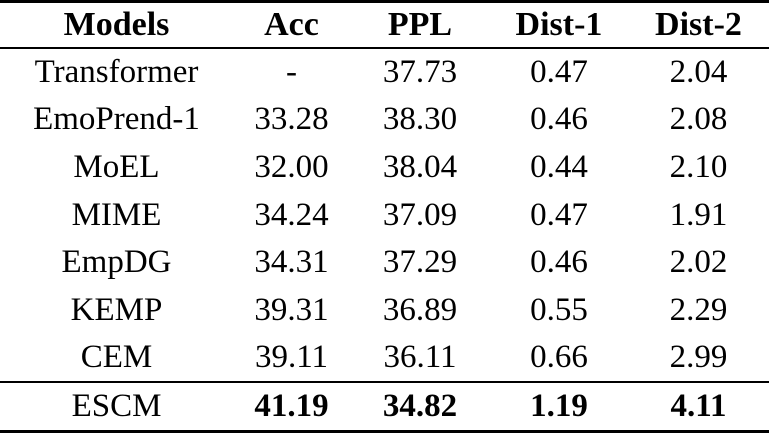  I want to click on table-footer-highlight: ESCM 41.19 34.82 1.19 4.11, so click(384, 406).